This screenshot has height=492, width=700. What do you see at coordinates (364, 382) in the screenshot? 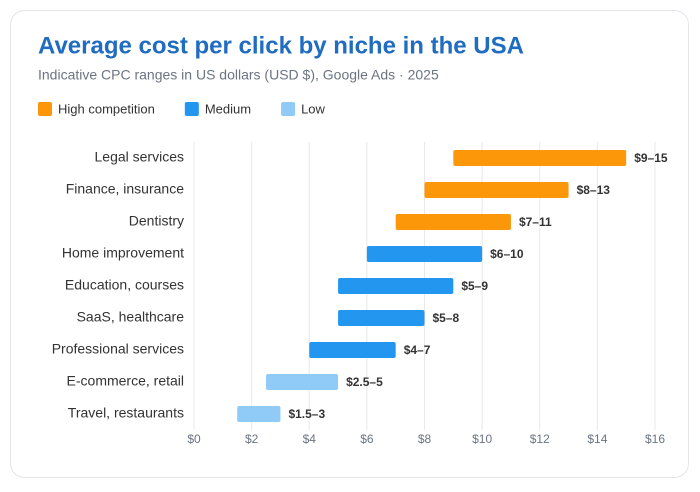
I see `value-label: $2.5–5` at bounding box center [364, 382].